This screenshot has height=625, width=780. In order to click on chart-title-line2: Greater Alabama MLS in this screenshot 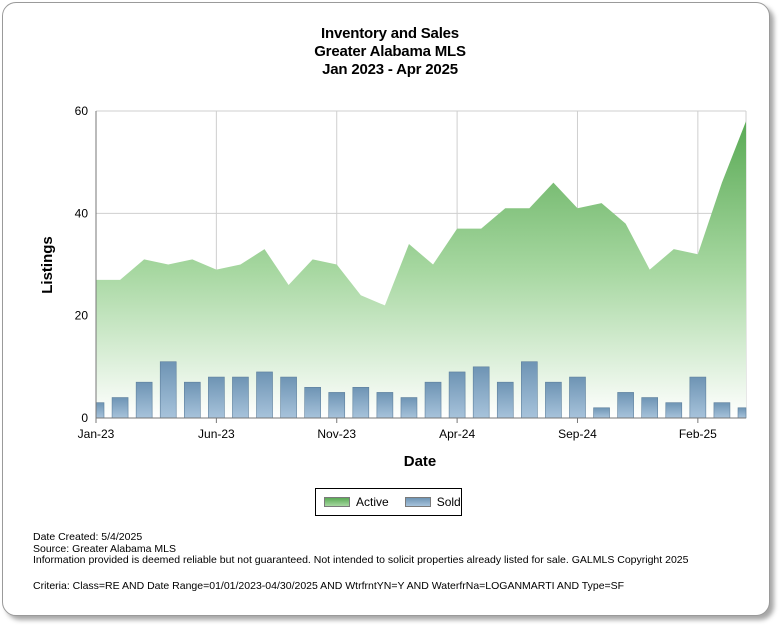, I will do `click(390, 51)`.